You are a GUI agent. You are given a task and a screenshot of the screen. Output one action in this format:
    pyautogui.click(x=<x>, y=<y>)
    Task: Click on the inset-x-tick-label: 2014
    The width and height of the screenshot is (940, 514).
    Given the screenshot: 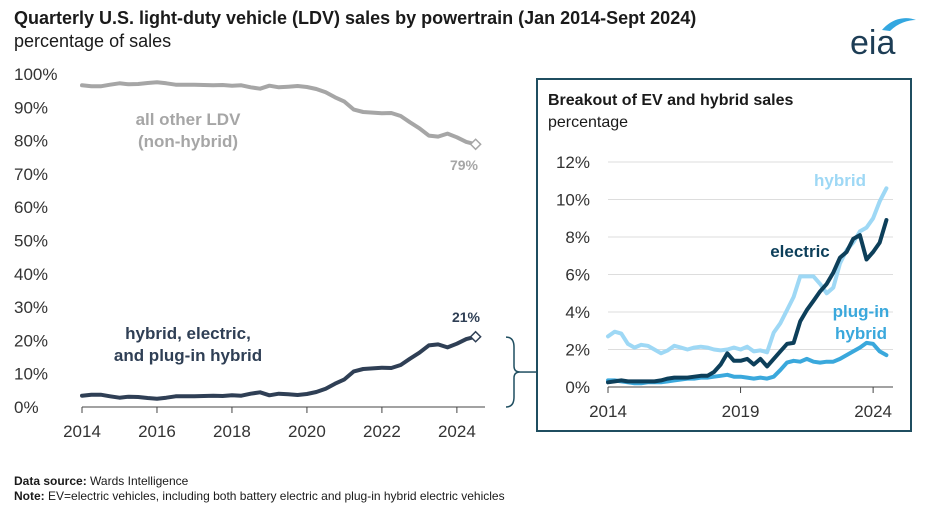 What is the action you would take?
    pyautogui.click(x=608, y=411)
    